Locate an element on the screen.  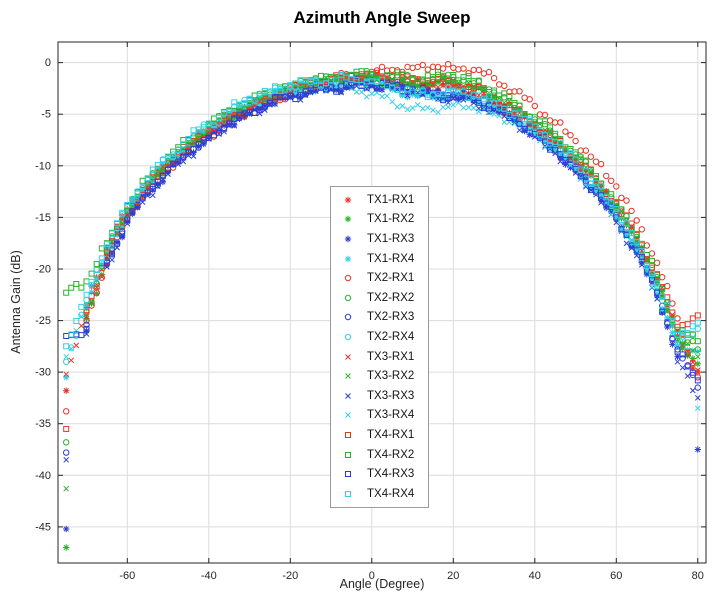
legend-item: TX1-RX4 is located at coordinates (373, 259).